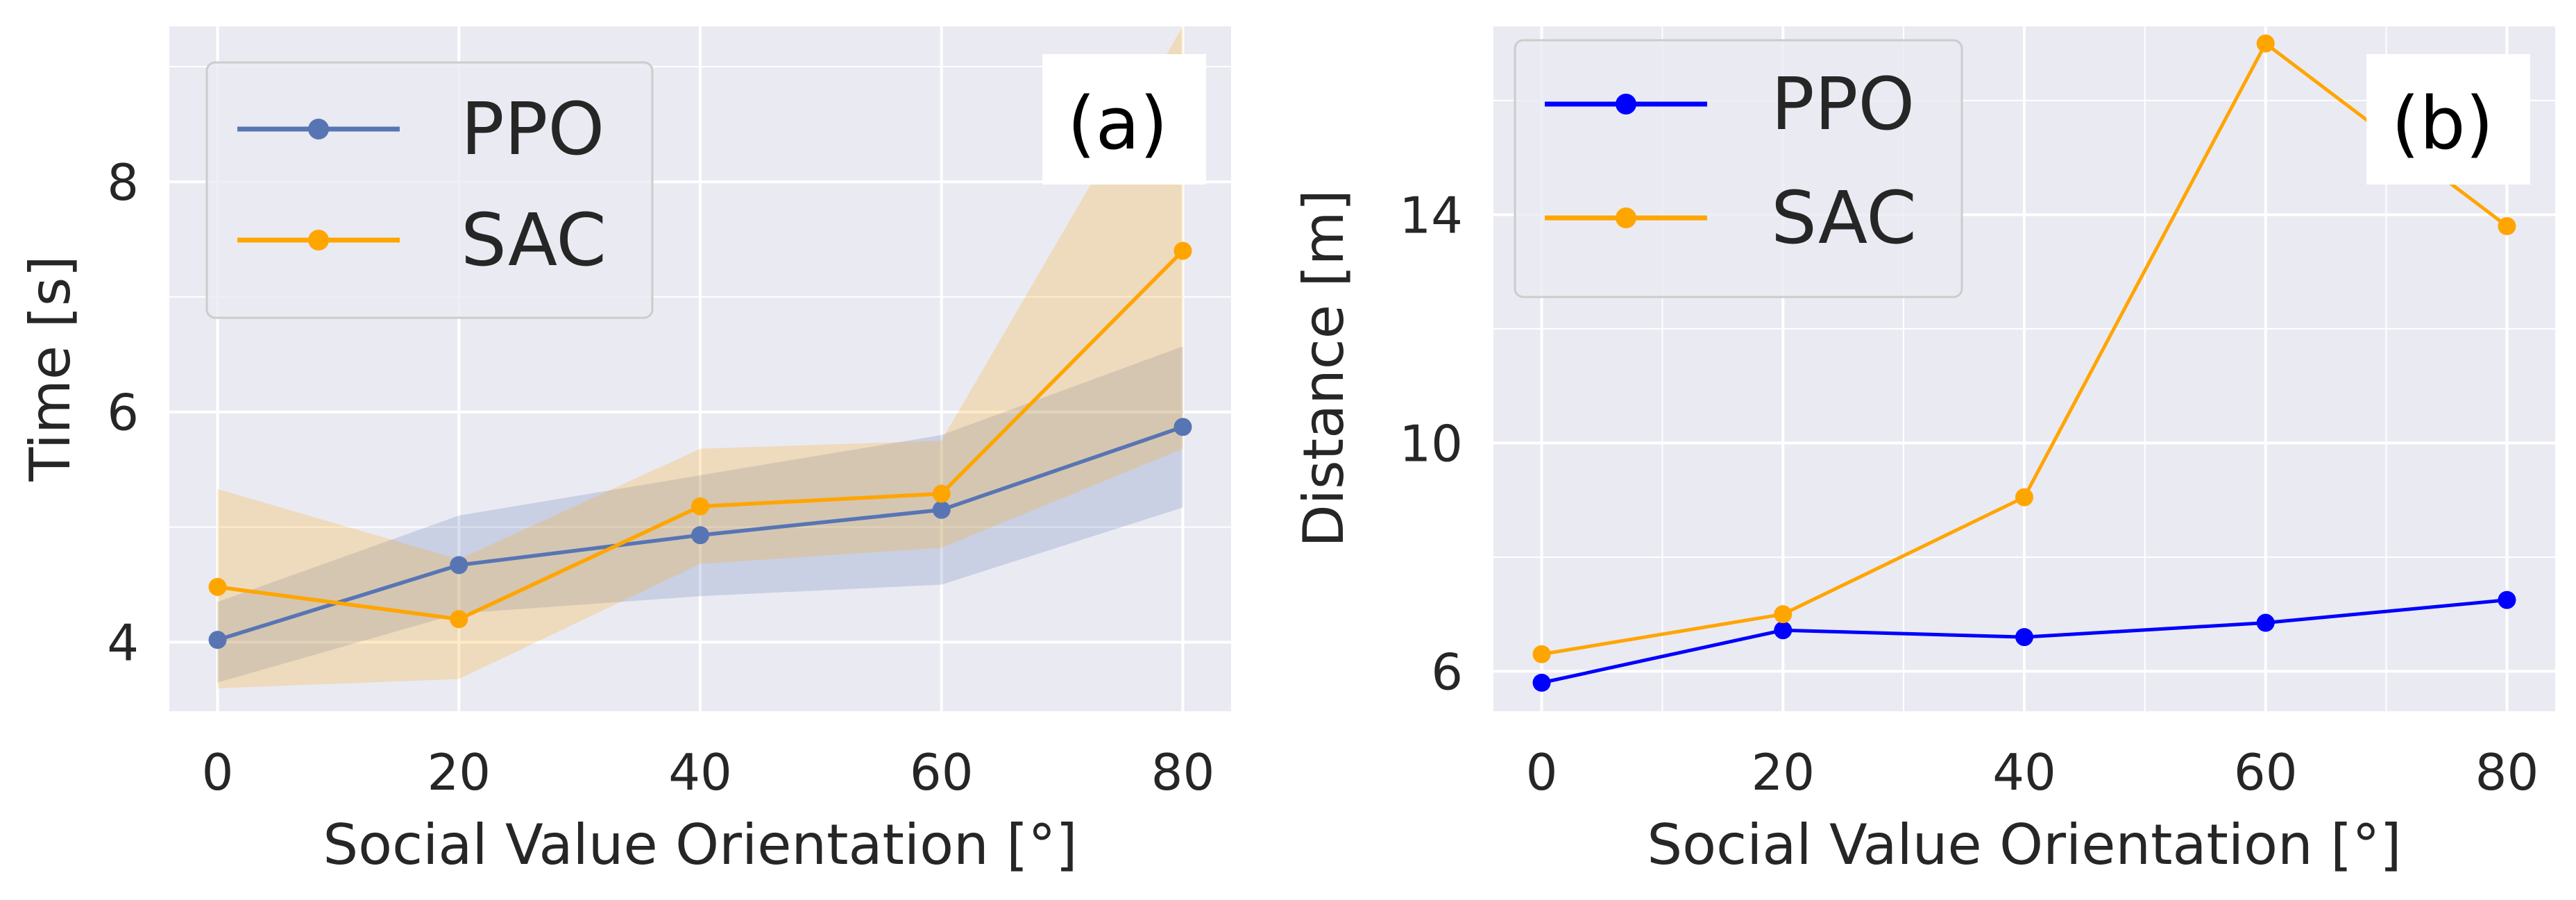 This screenshot has height=900, width=2576. What do you see at coordinates (1324, 368) in the screenshot?
I see `panel-b-y-axis-label: Distance [m]` at bounding box center [1324, 368].